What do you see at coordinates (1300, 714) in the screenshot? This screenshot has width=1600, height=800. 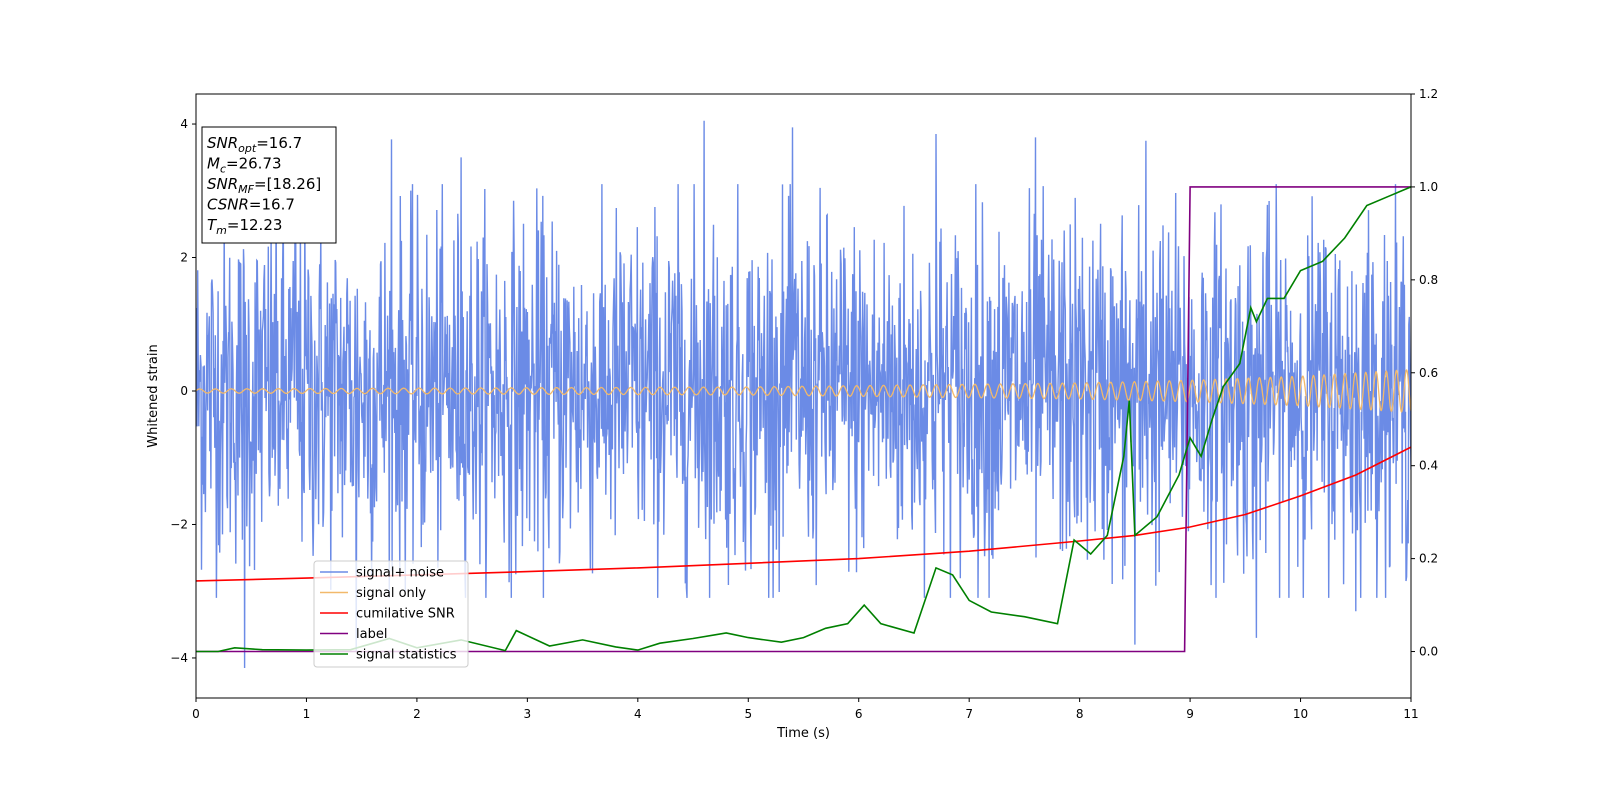 I see `x-tick-label: 10` at bounding box center [1300, 714].